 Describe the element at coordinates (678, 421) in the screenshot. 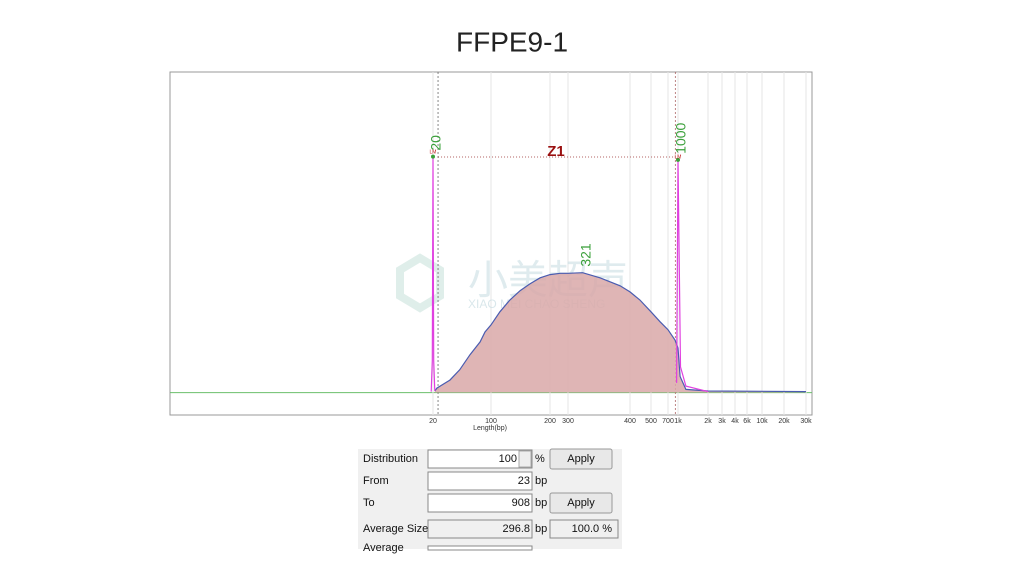

I see `x-tick-label: 1k` at that location.